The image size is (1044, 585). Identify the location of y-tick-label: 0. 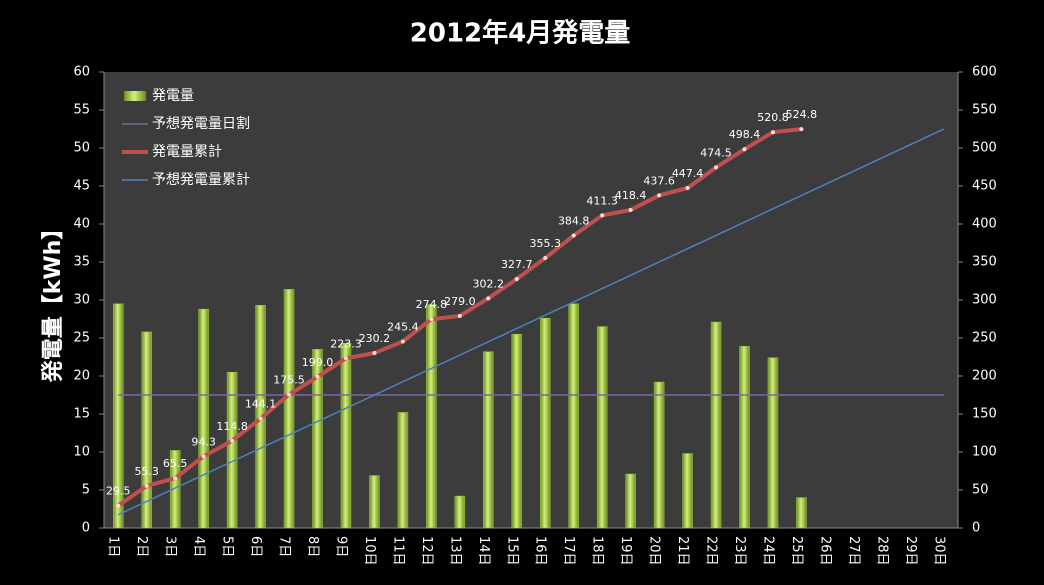
(86, 528).